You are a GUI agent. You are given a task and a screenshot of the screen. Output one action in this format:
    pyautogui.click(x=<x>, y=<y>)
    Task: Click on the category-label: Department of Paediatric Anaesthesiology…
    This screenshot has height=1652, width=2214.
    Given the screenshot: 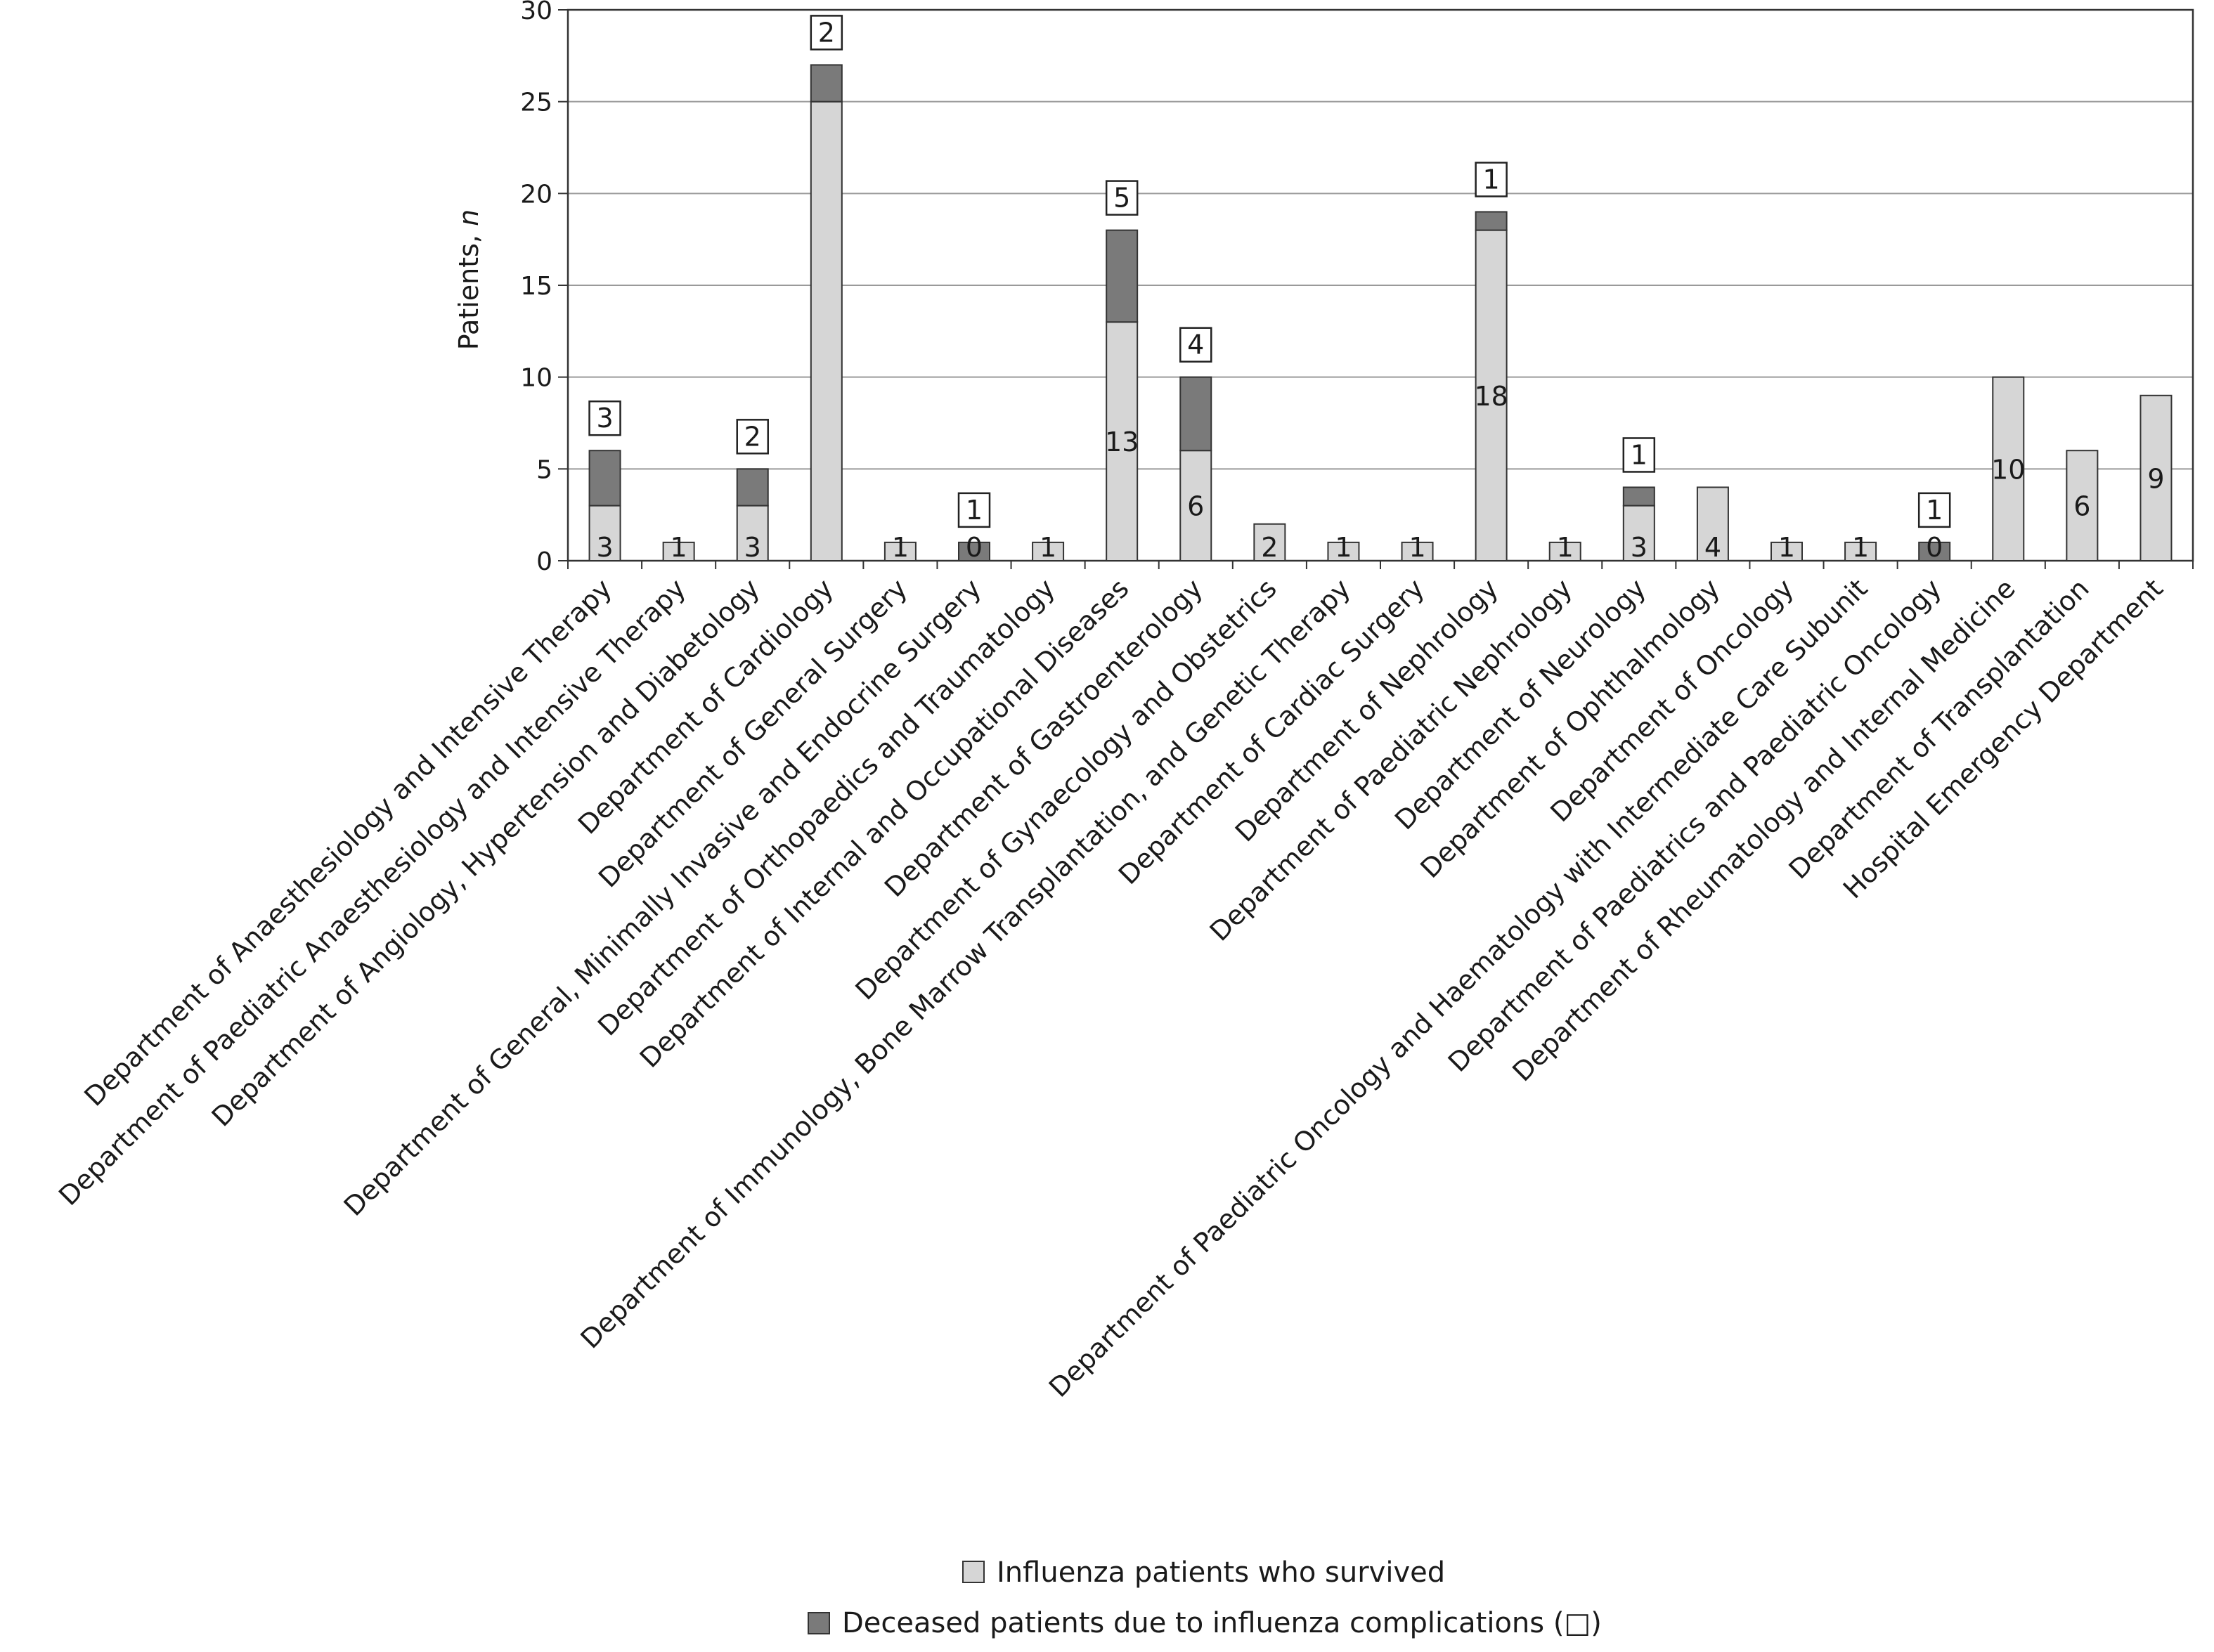 What is the action you would take?
    pyautogui.click(x=372, y=892)
    